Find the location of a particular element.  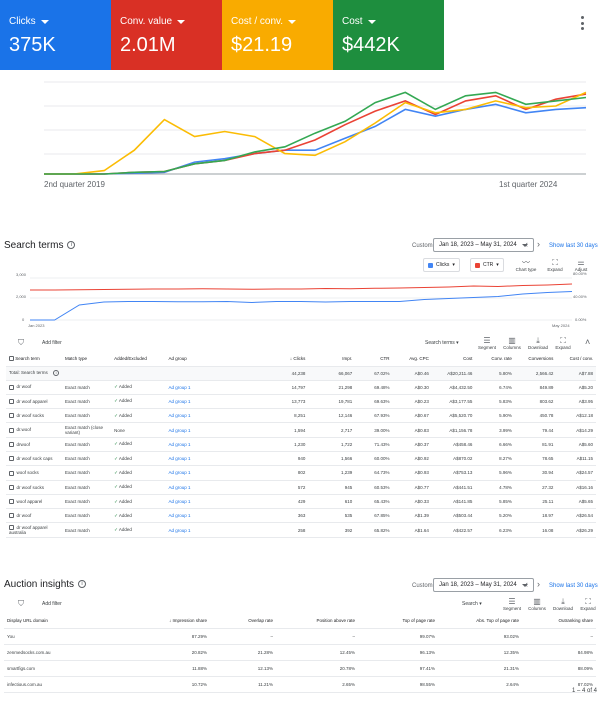

column-header: Abs. Top of page rate is located at coordinates (480, 621).